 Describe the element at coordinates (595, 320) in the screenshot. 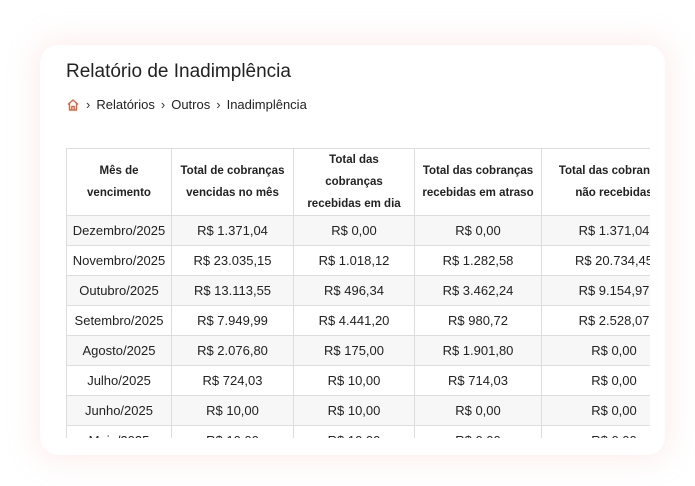

I see `amount-cell: R$ 2.528,07` at that location.